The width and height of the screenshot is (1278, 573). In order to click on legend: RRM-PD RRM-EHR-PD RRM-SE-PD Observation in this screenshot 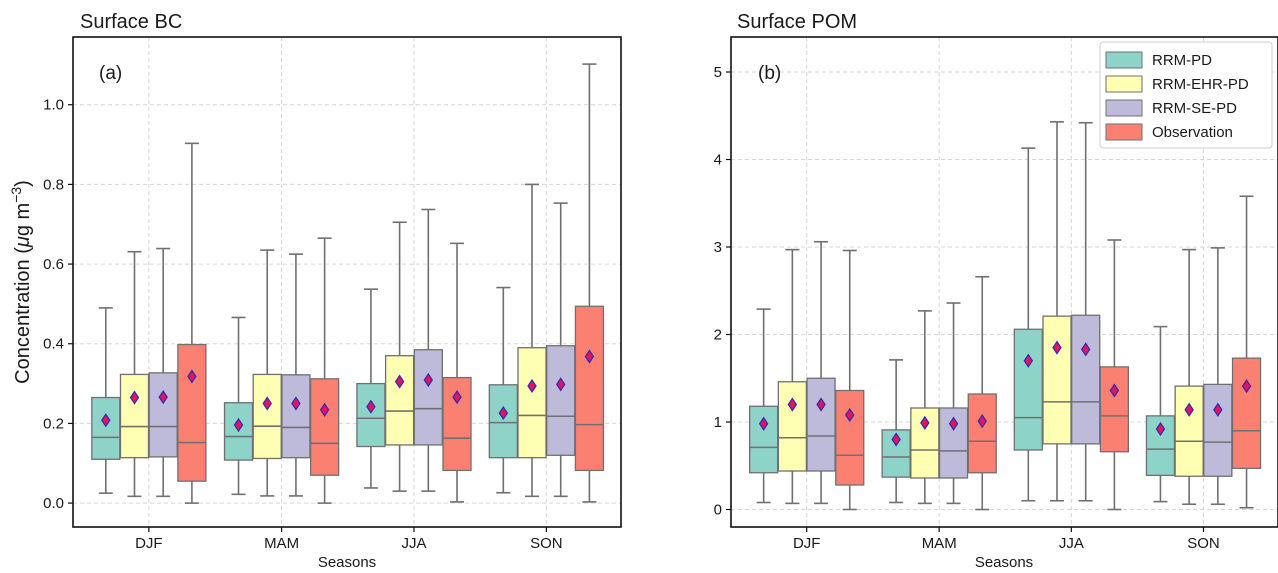, I will do `click(1186, 95)`.